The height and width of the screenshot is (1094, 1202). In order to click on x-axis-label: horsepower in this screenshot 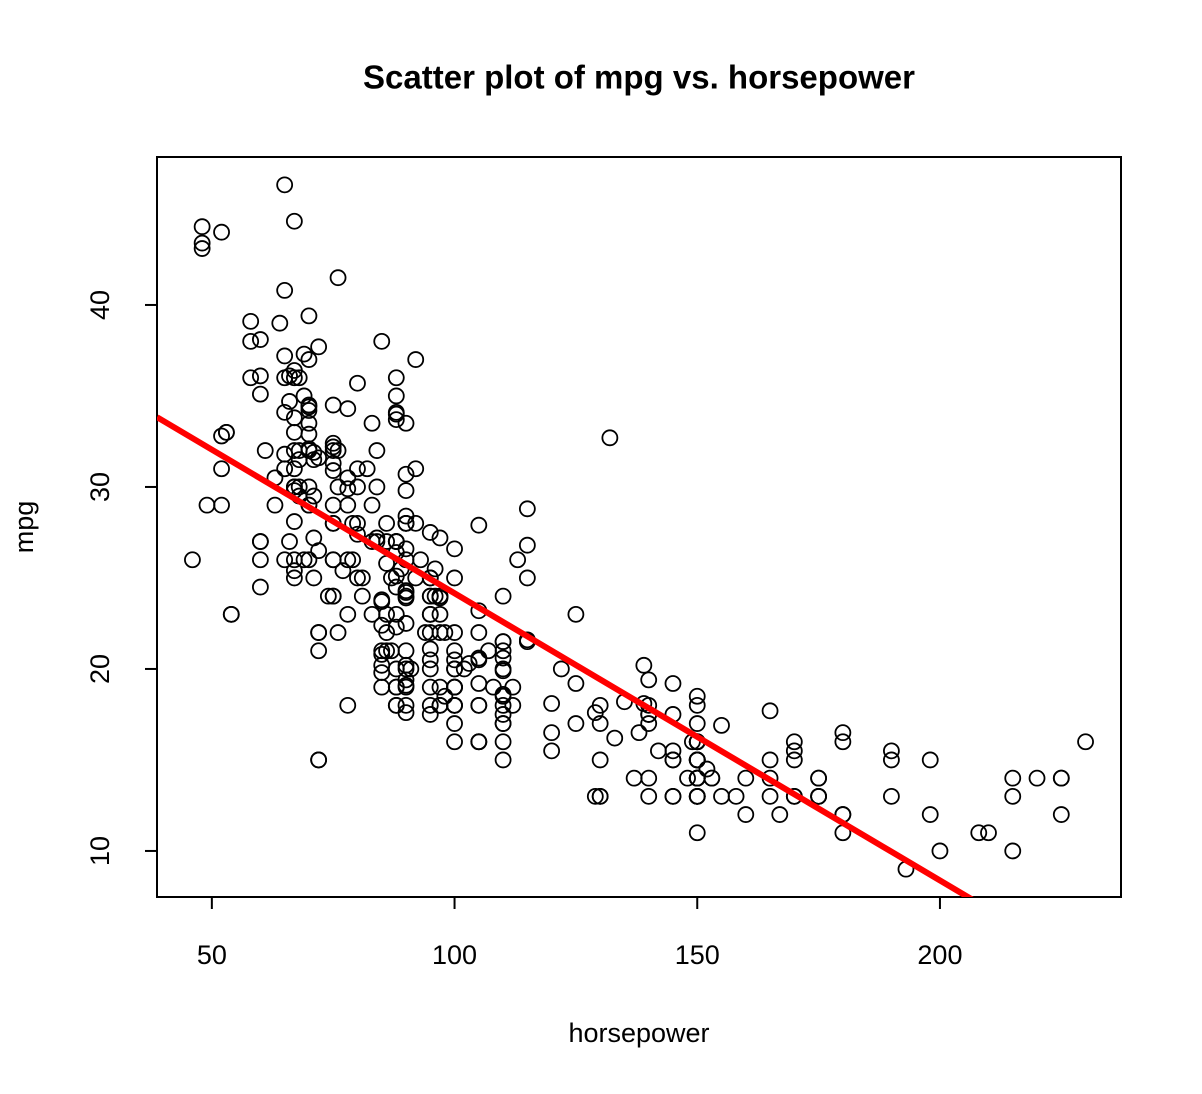, I will do `click(638, 1033)`.